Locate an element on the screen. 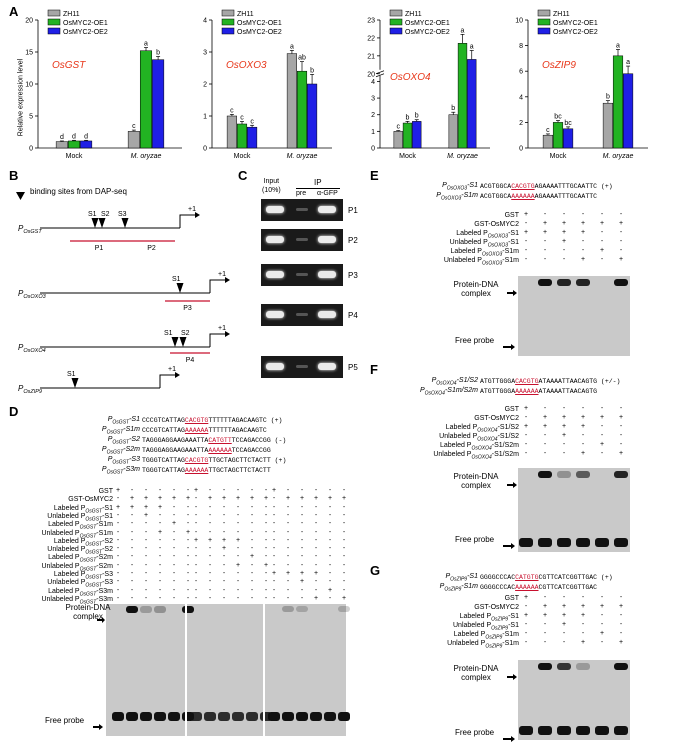  y-tick-label: 1 is located at coordinates (373, 132).